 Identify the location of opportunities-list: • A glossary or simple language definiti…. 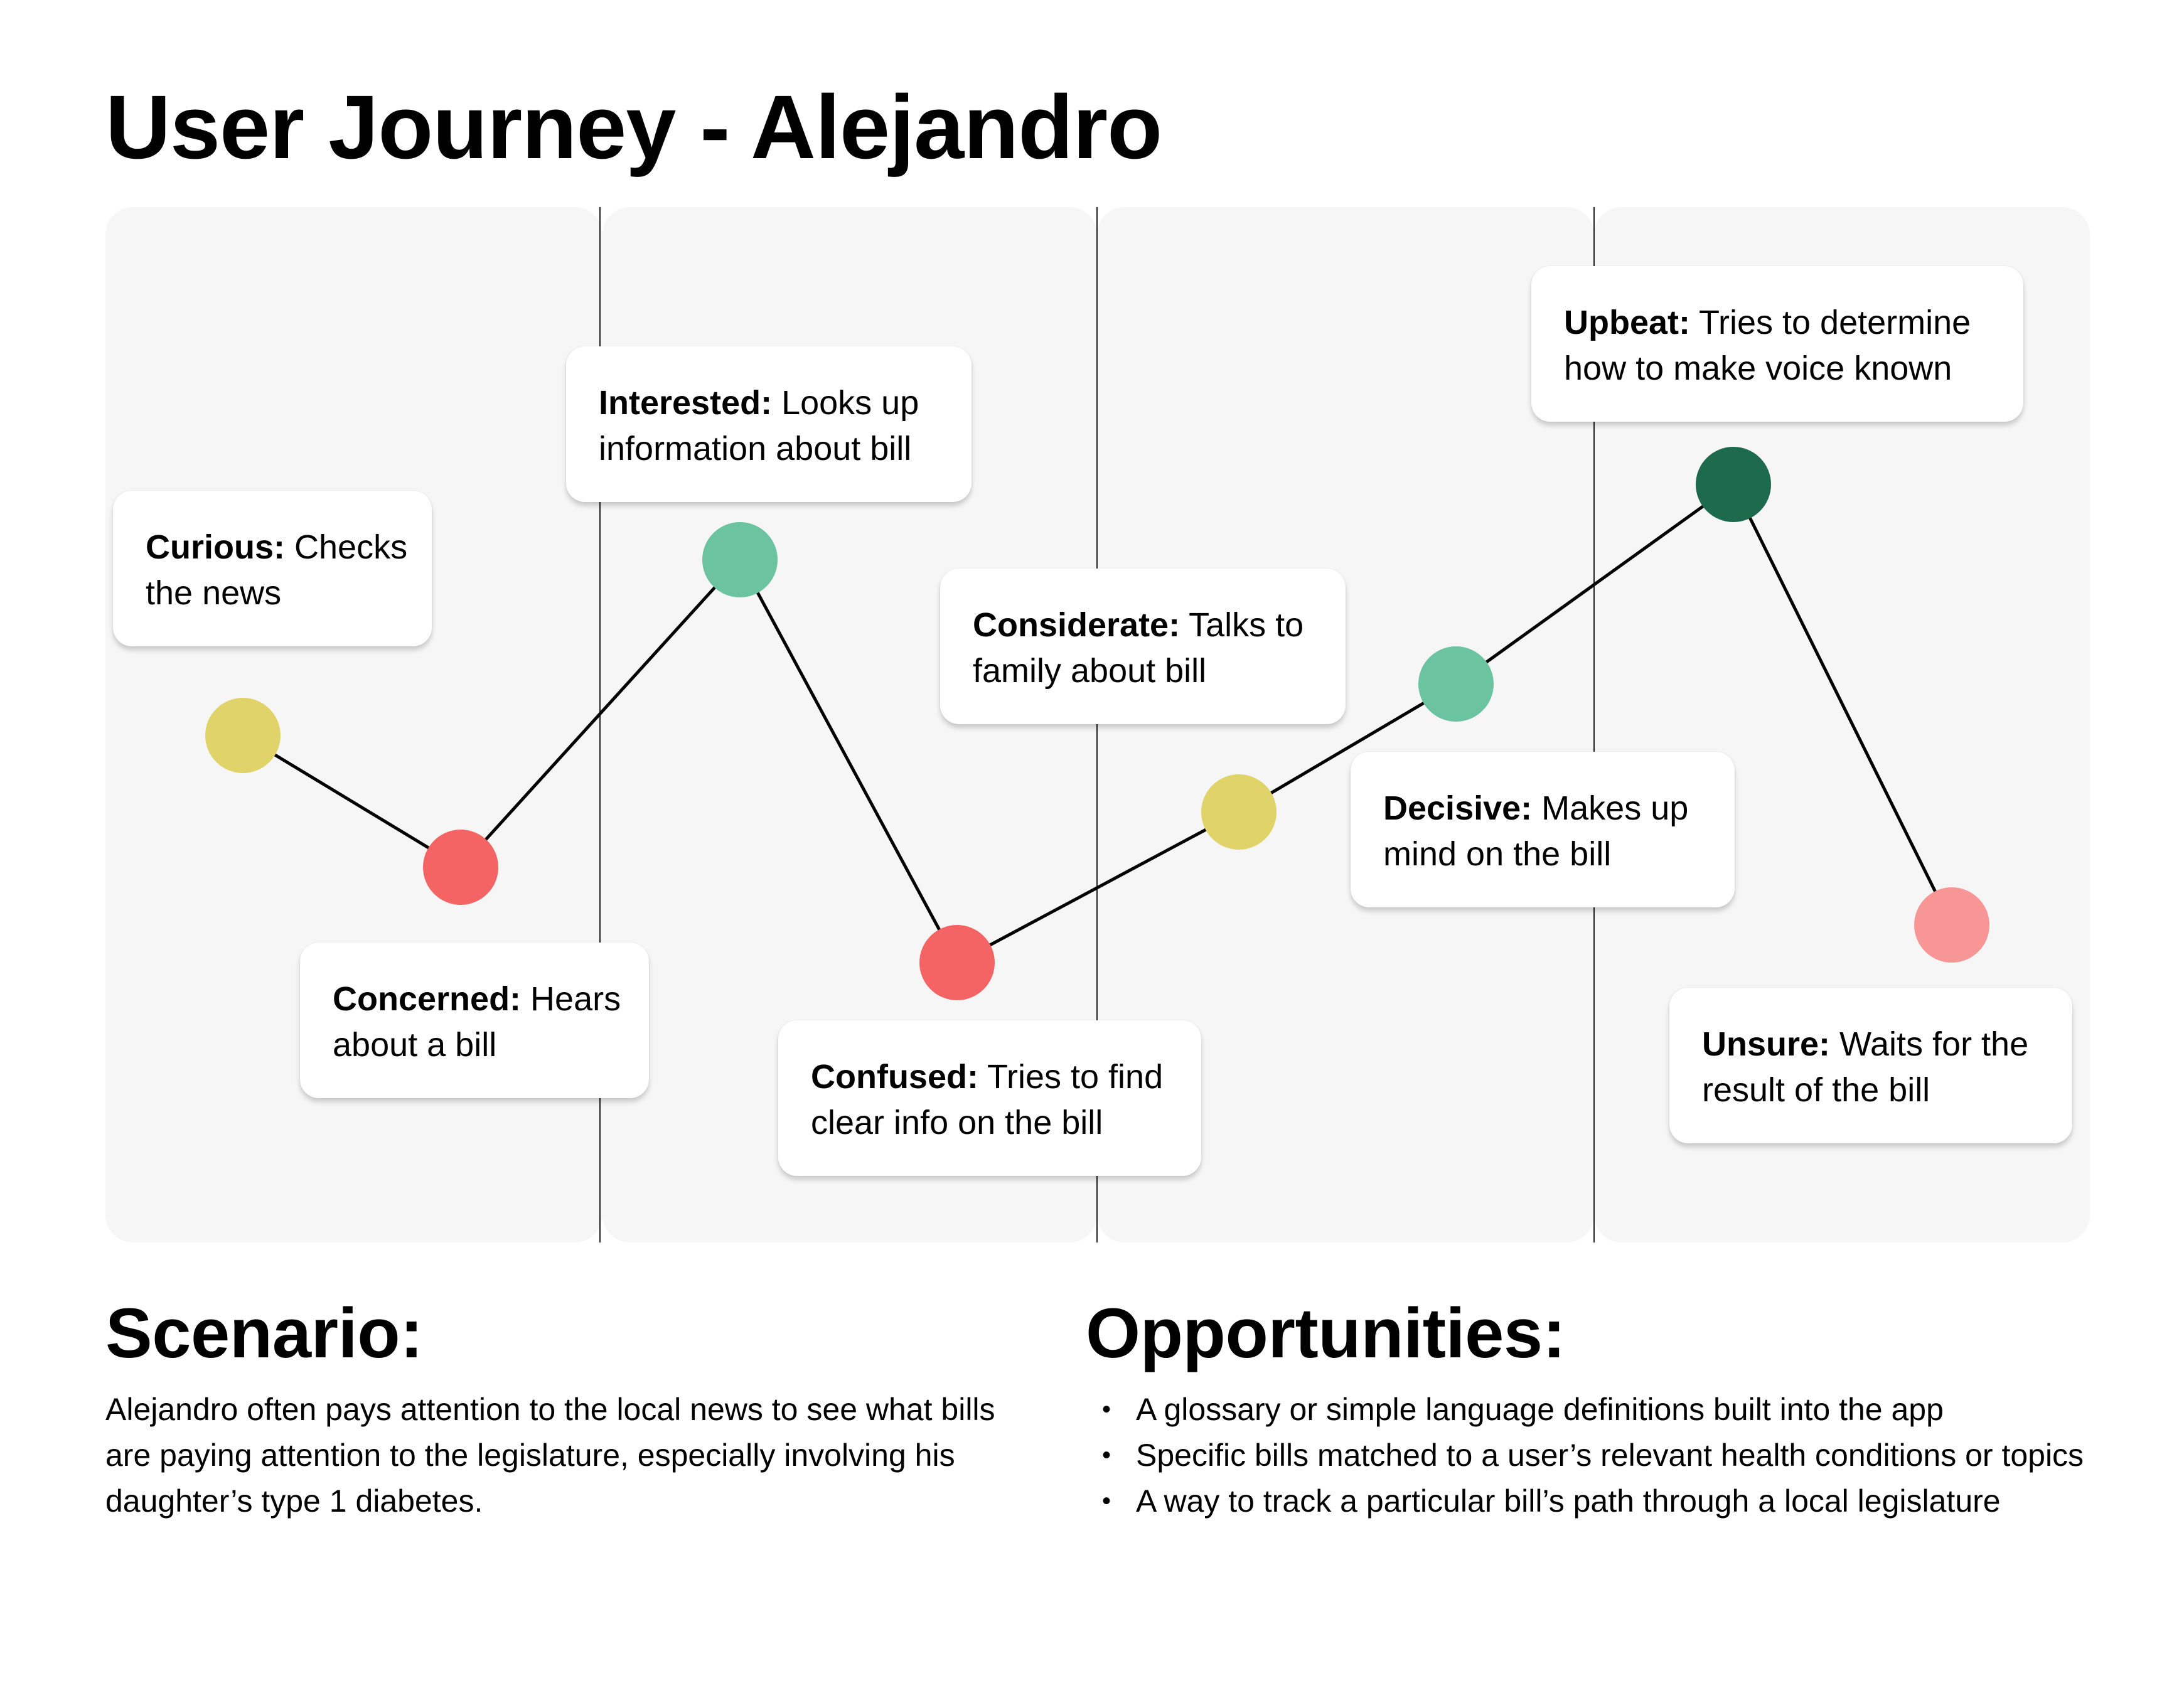
(1611, 1455).